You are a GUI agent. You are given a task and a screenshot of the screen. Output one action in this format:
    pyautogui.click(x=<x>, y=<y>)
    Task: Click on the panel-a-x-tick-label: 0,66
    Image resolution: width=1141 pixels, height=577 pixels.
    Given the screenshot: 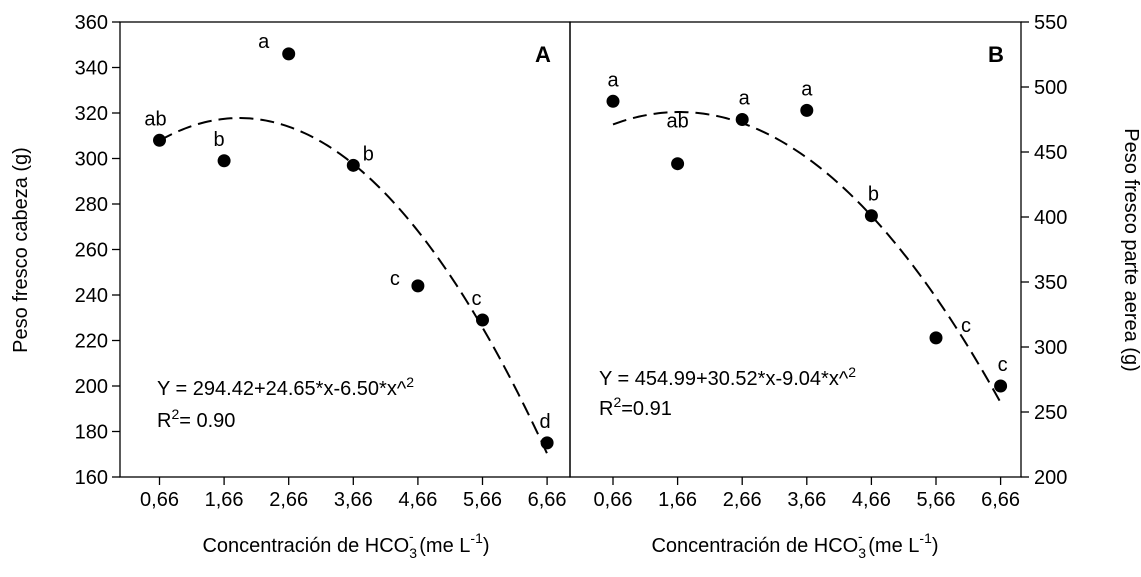 What is the action you would take?
    pyautogui.click(x=159, y=500)
    